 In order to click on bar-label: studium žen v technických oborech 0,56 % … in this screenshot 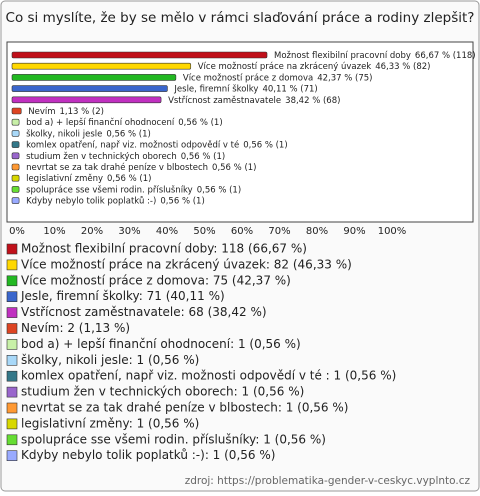, I will do `click(125, 156)`.